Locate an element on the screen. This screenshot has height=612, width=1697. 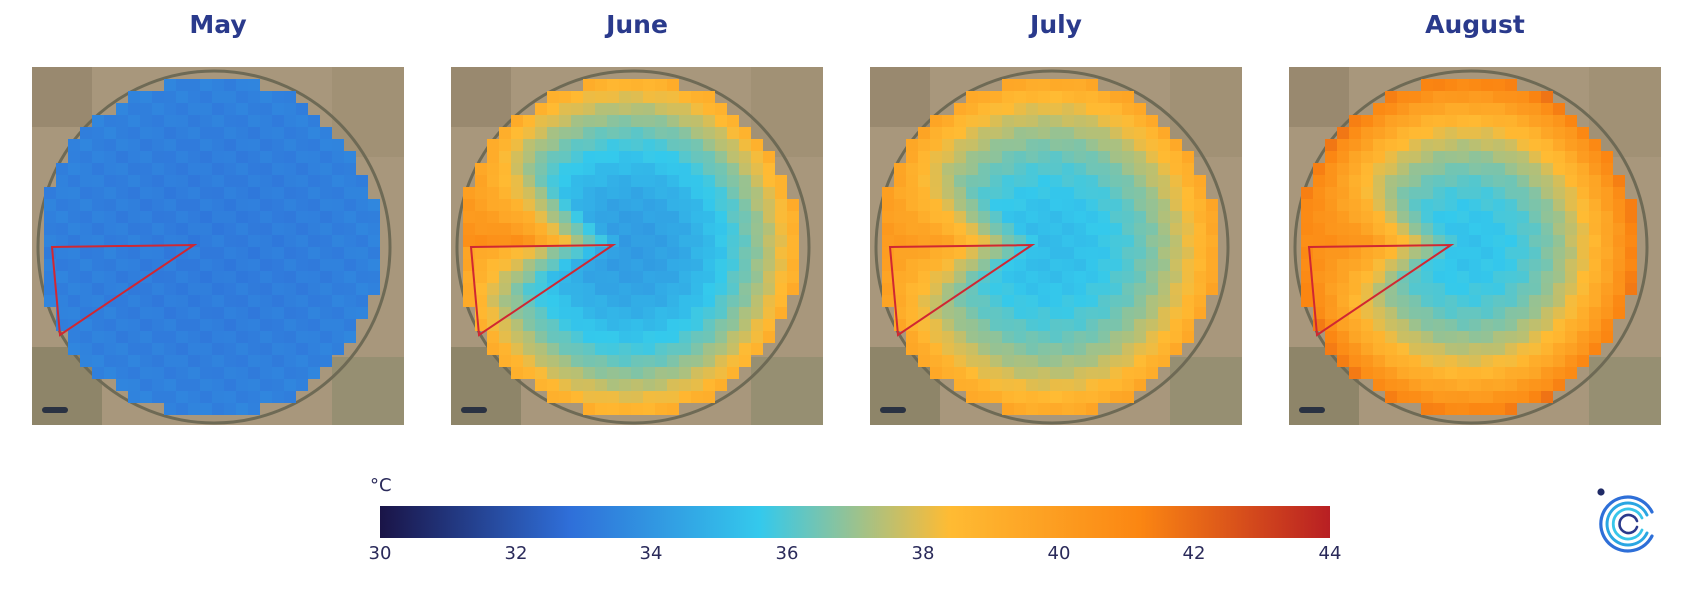
colorbar-tick-label: 32 is located at coordinates (516, 553).